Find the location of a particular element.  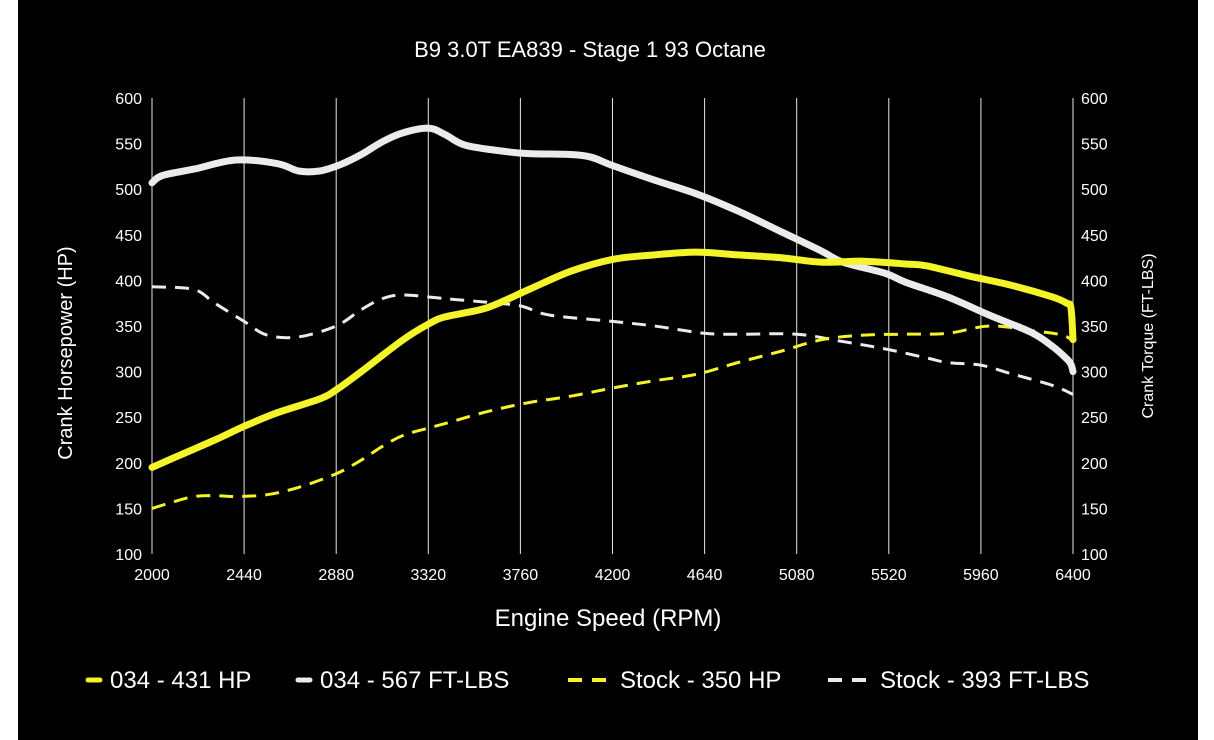

y2-tick-label: 200 is located at coordinates (1094, 464).